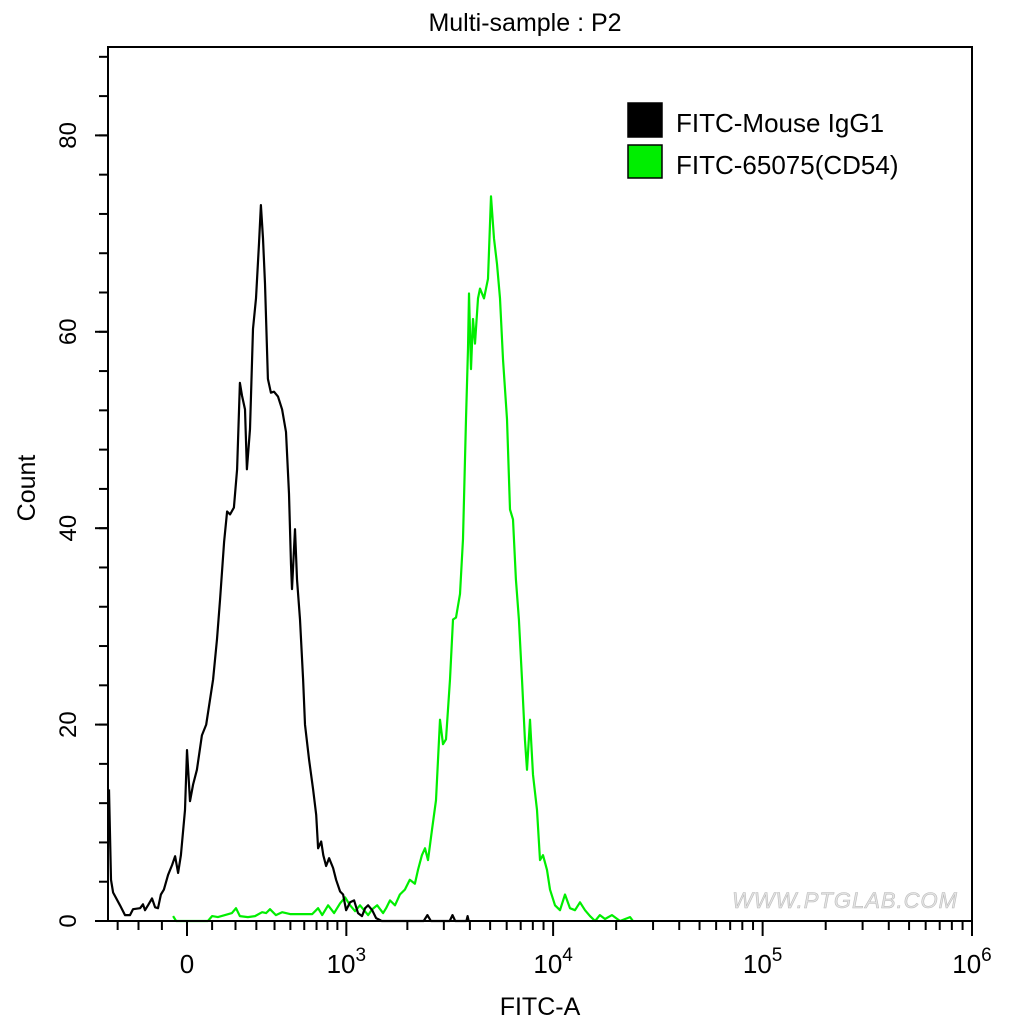 The width and height of the screenshot is (1013, 1024). What do you see at coordinates (780, 123) in the screenshot?
I see `legend-label-0: FITC-Mouse IgG1` at bounding box center [780, 123].